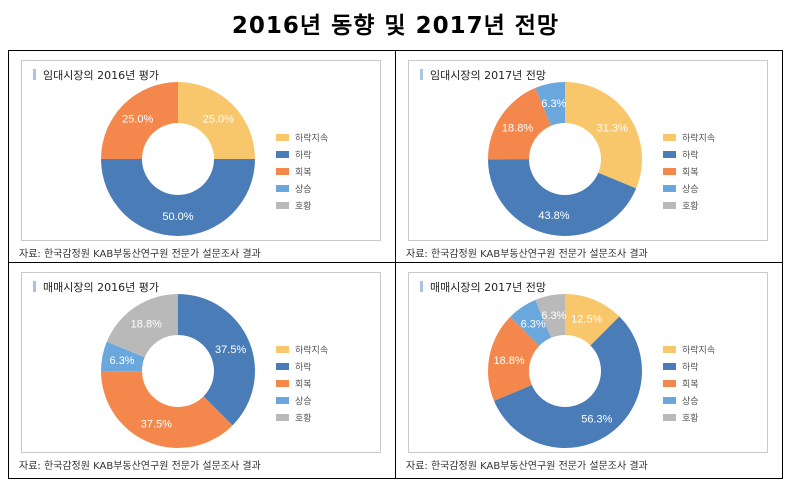 This screenshot has height=482, width=791. I want to click on chart-title: 임대시장의 2017년 전망, so click(483, 75).